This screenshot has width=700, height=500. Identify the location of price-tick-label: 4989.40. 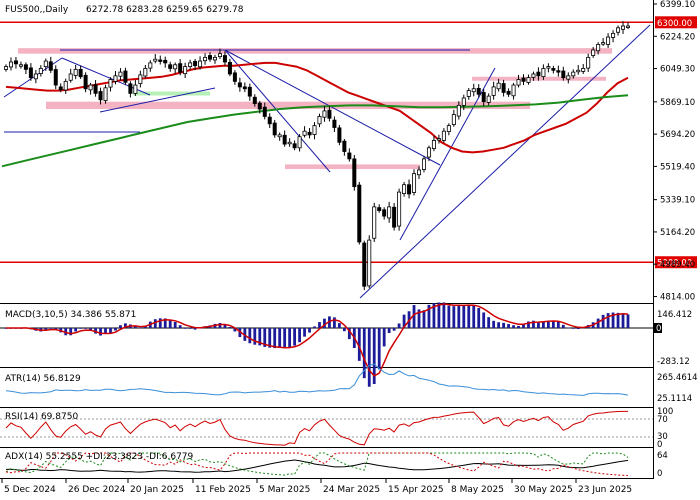
(677, 265).